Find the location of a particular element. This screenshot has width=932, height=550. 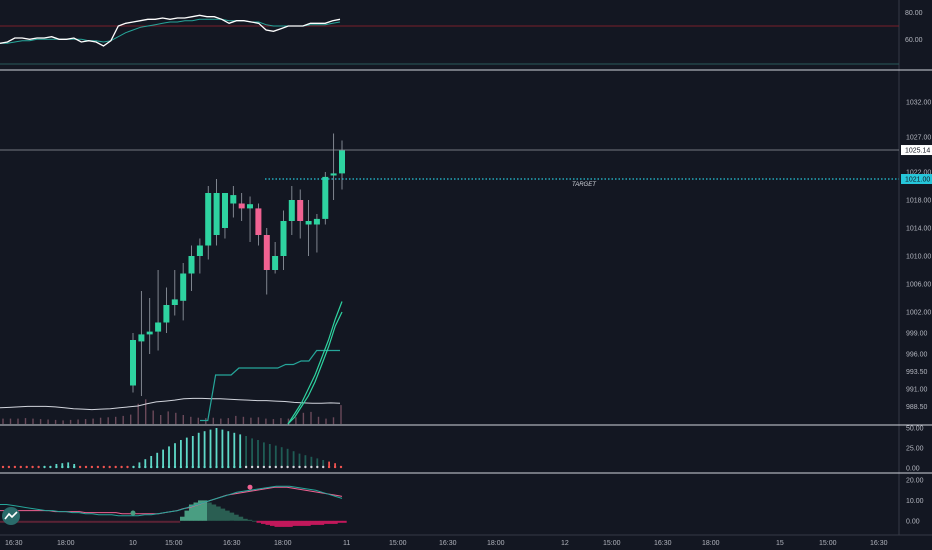

price-axis-tick: 1027.00 is located at coordinates (918, 138).